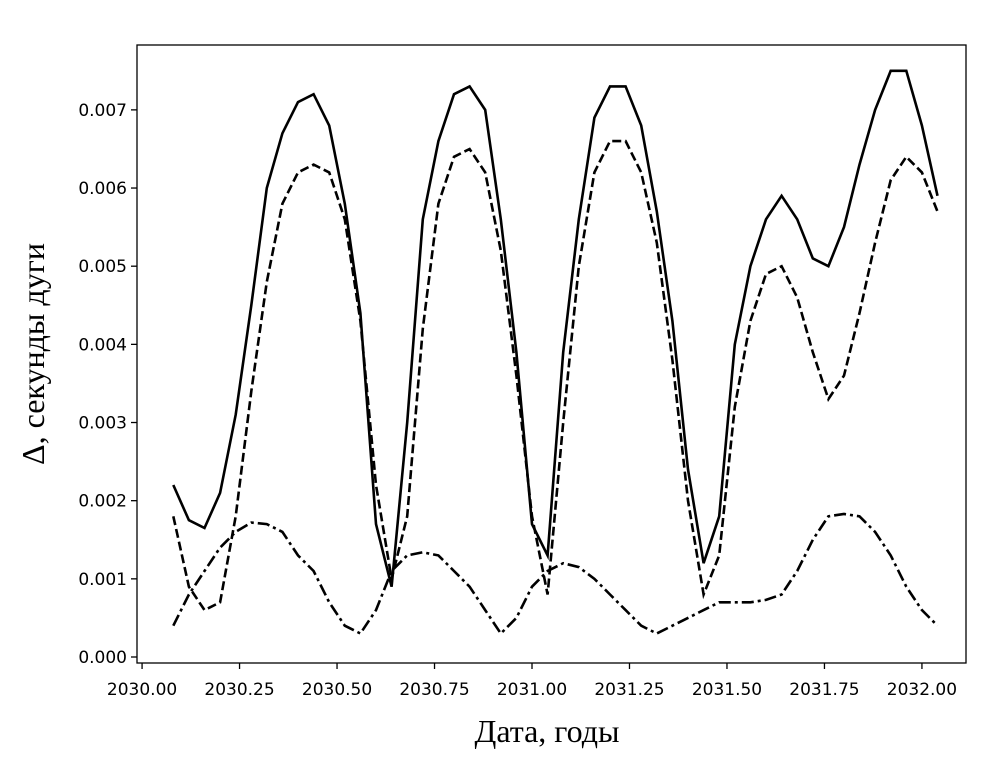 This screenshot has height=772, width=1004. What do you see at coordinates (555, 574) in the screenshot?
I see `series-line` at bounding box center [555, 574].